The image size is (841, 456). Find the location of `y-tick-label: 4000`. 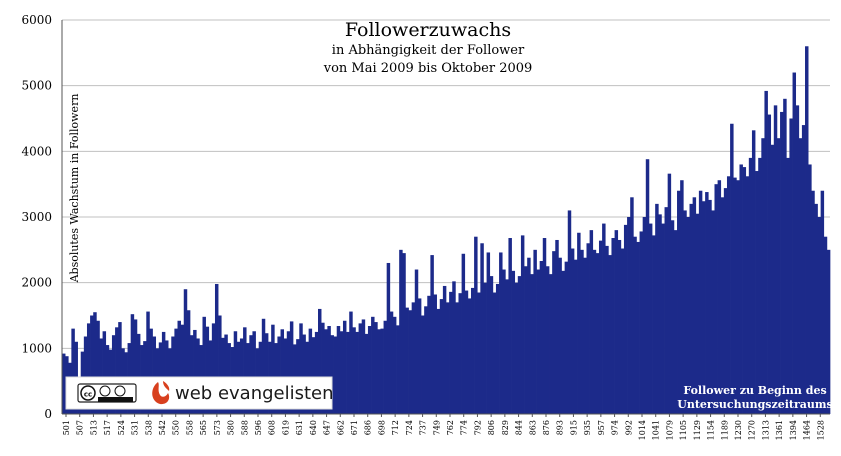

y-tick-label: 4000 is located at coordinates (36, 151).